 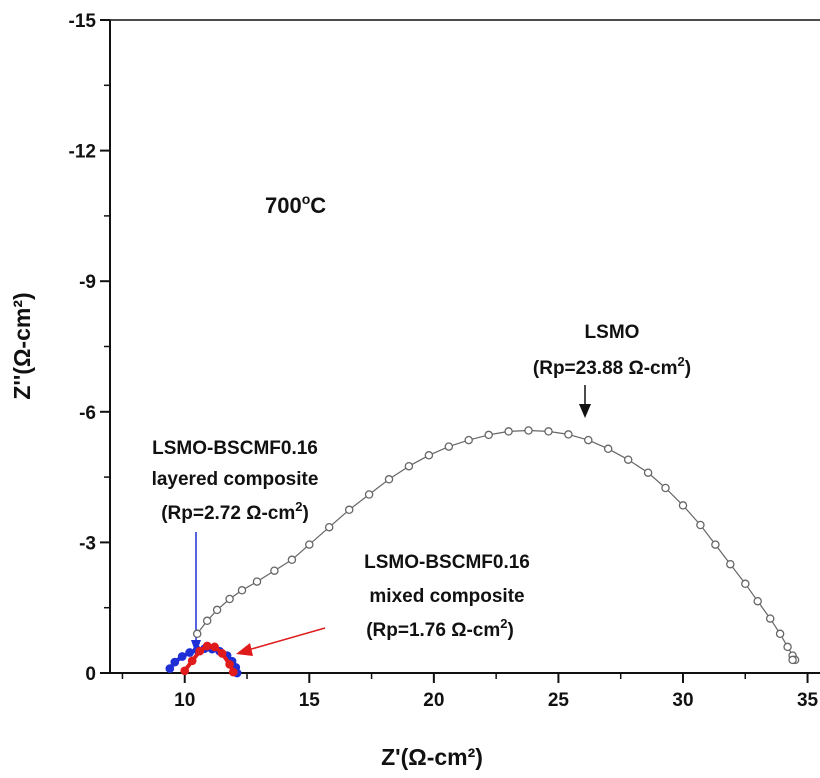 What do you see at coordinates (87, 543) in the screenshot?
I see `y-tick-label: -3` at bounding box center [87, 543].